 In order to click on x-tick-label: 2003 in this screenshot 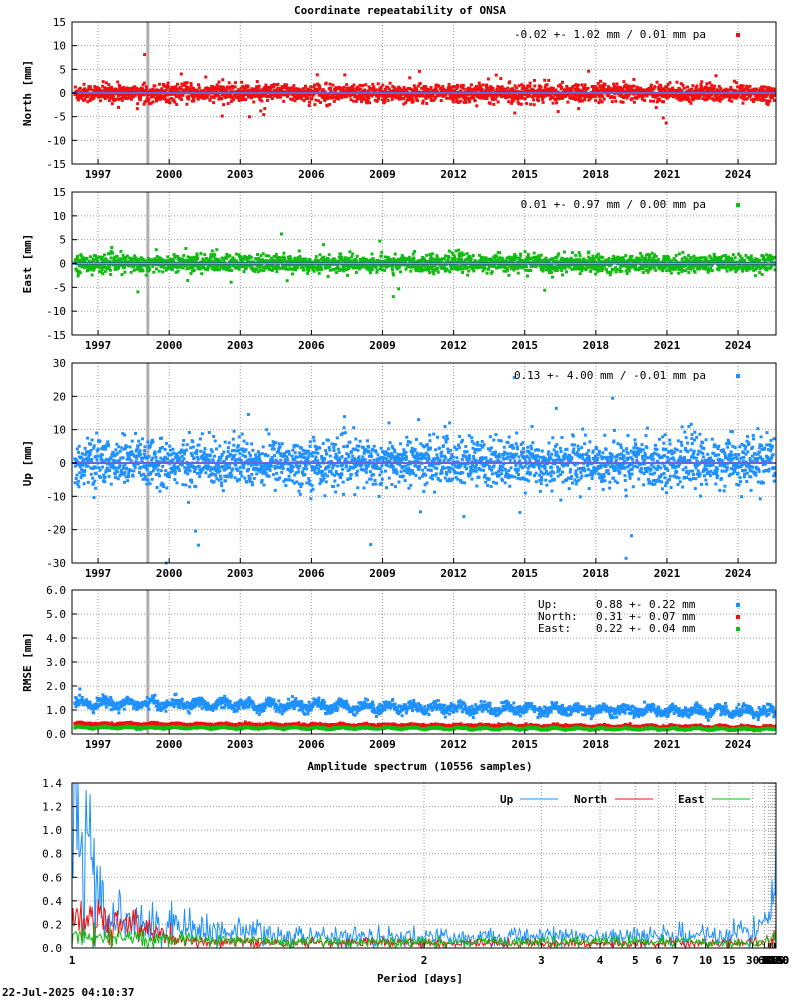, I will do `click(240, 174)`.